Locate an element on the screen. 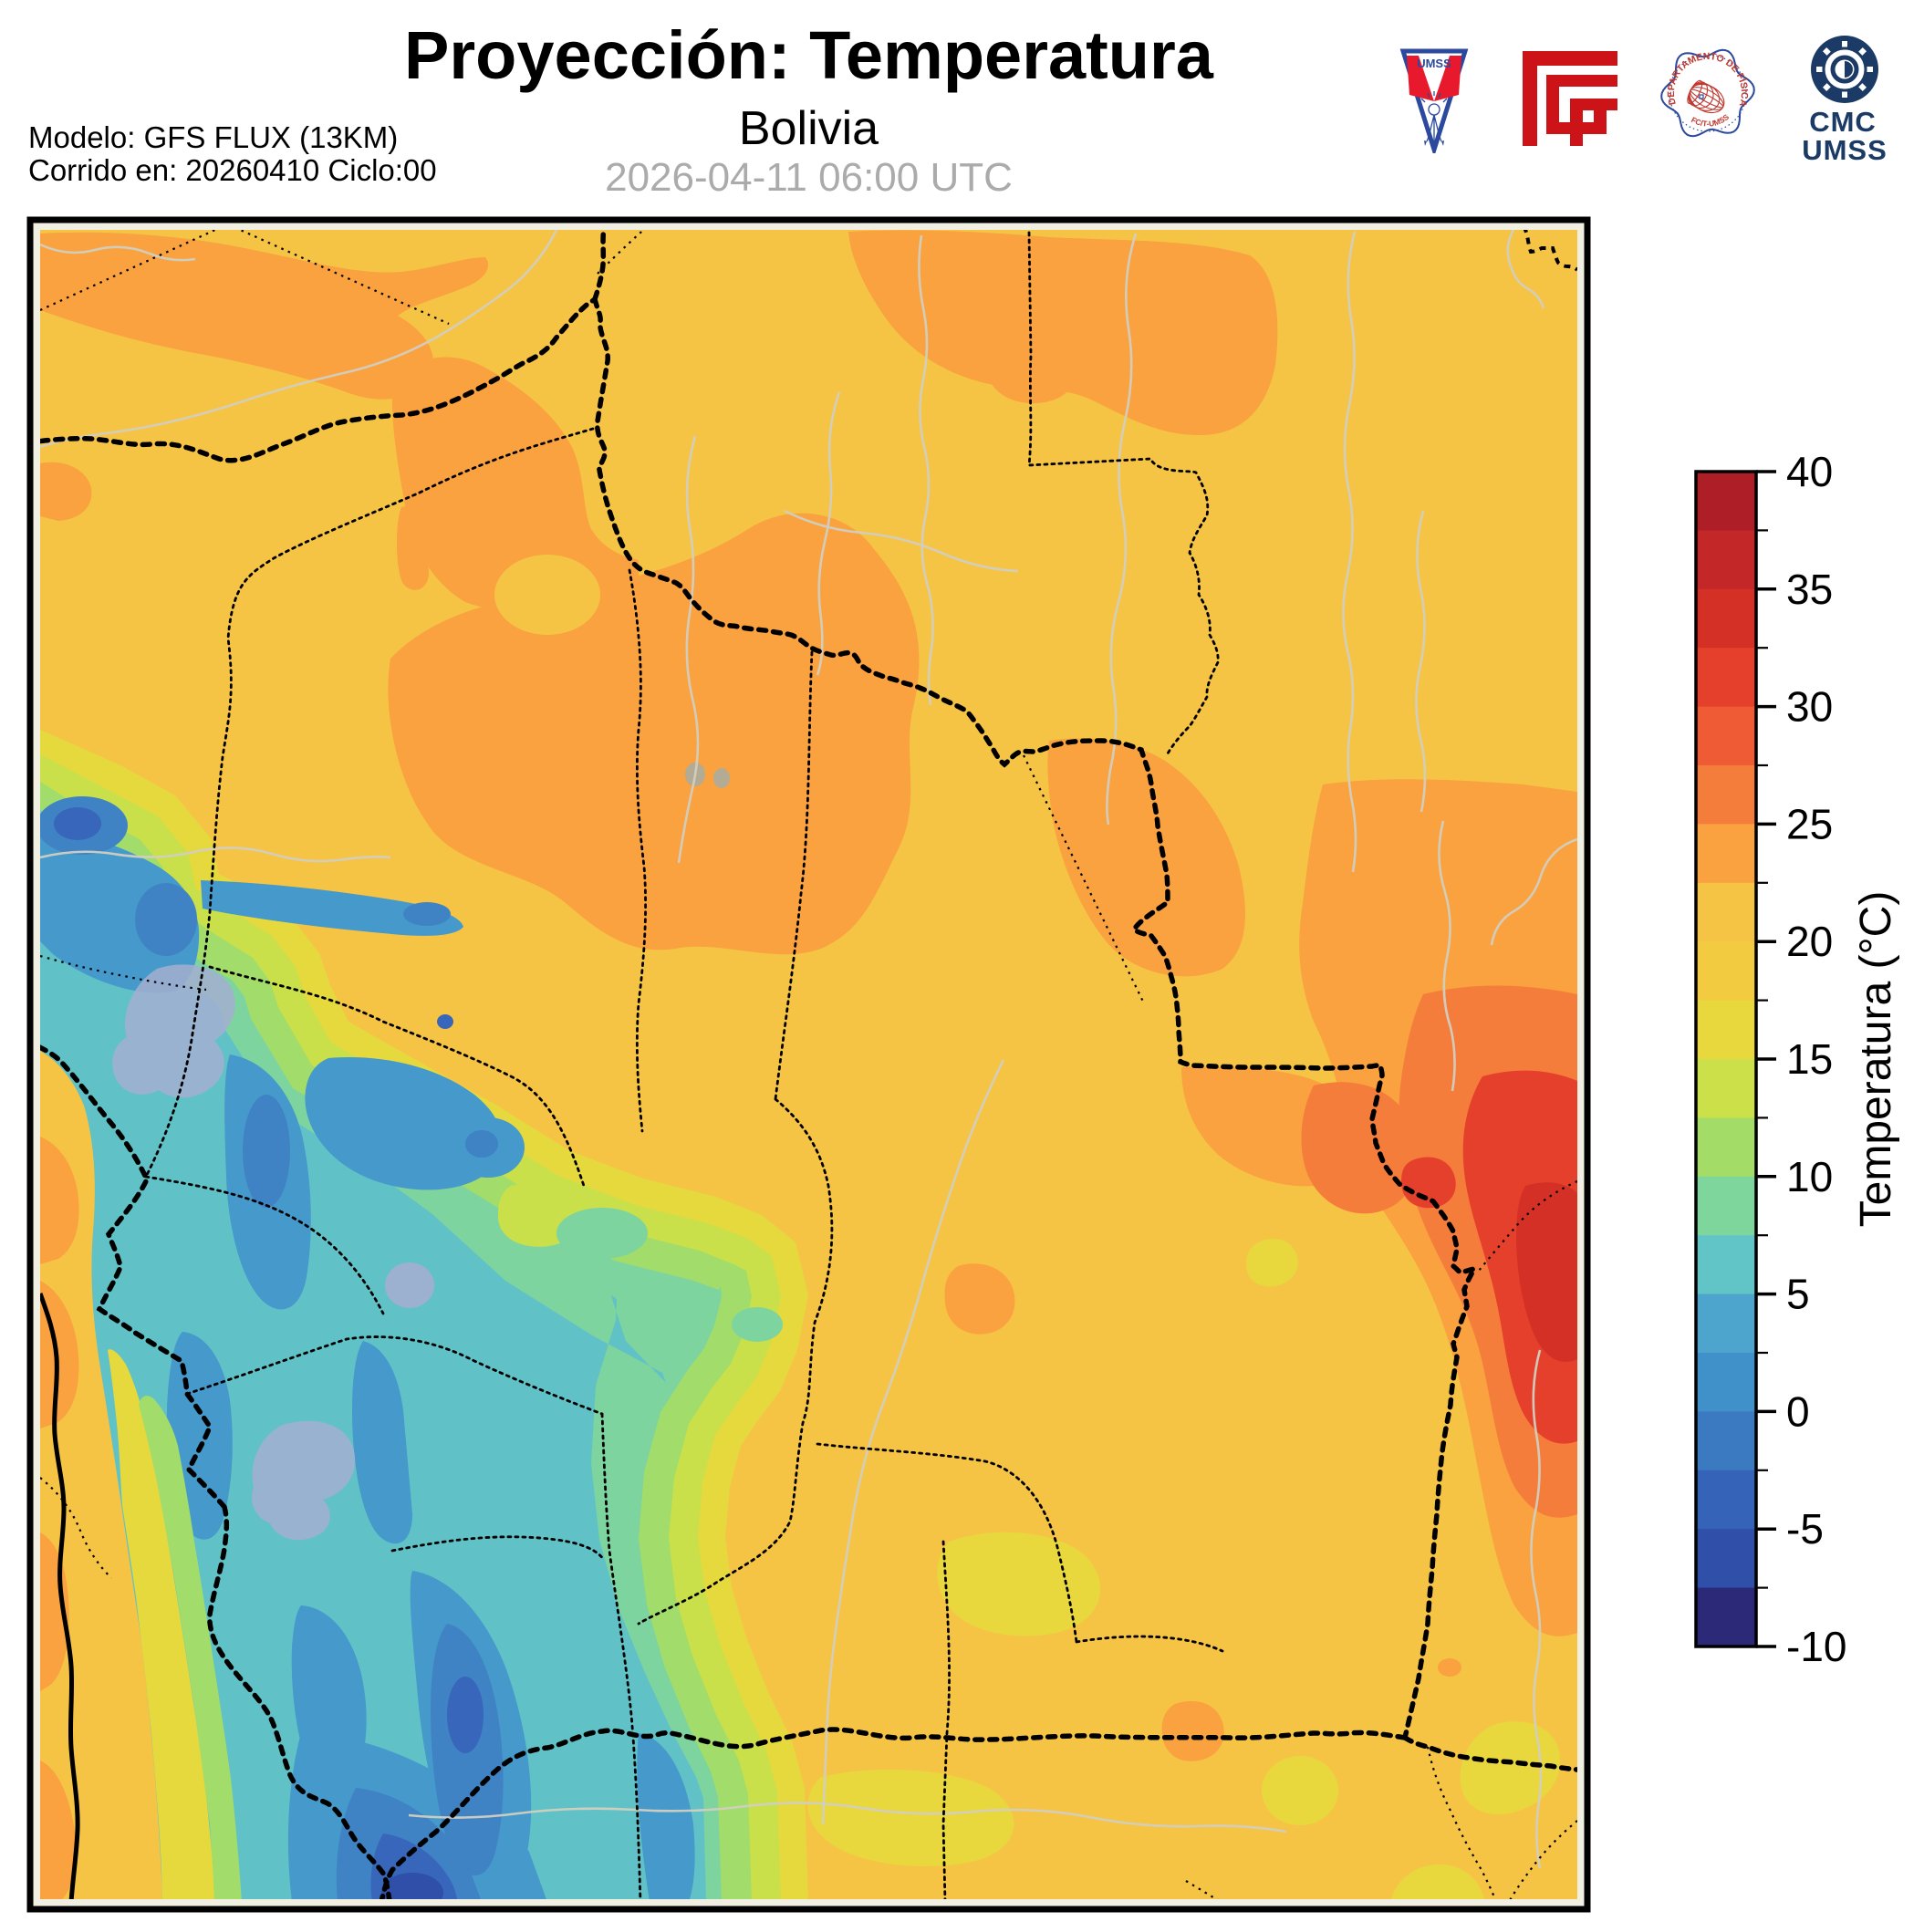 The height and width of the screenshot is (1932, 1924). svg-text: 10 is located at coordinates (1809, 1176).